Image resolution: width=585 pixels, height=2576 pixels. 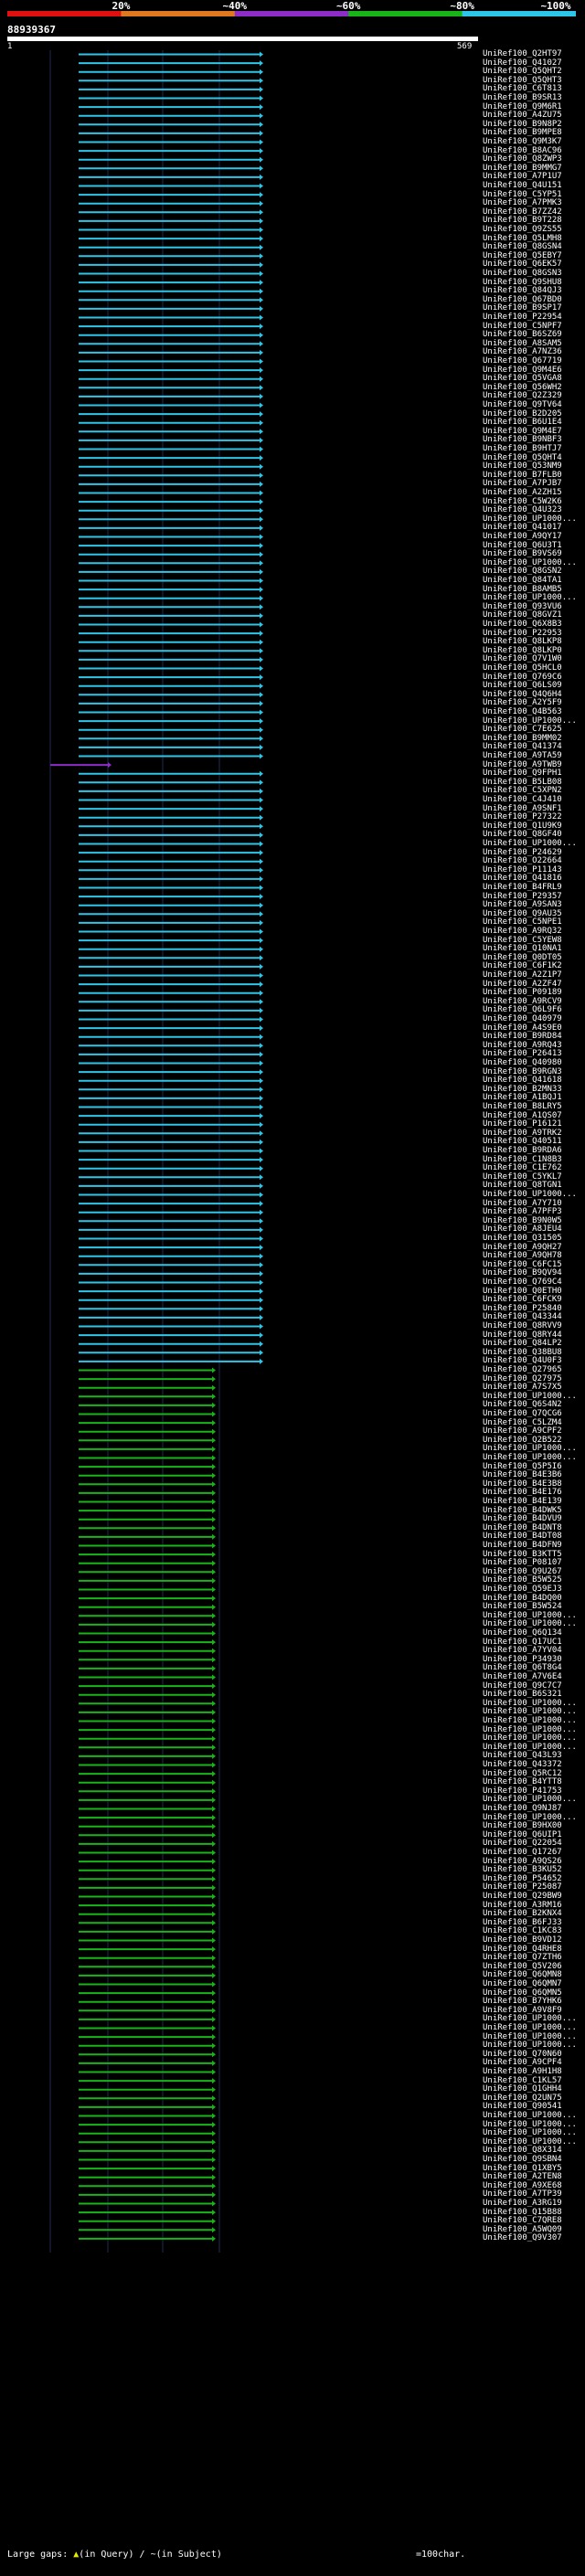 I want to click on hit-label: UniRef100_B4DVU9, so click(x=522, y=1519).